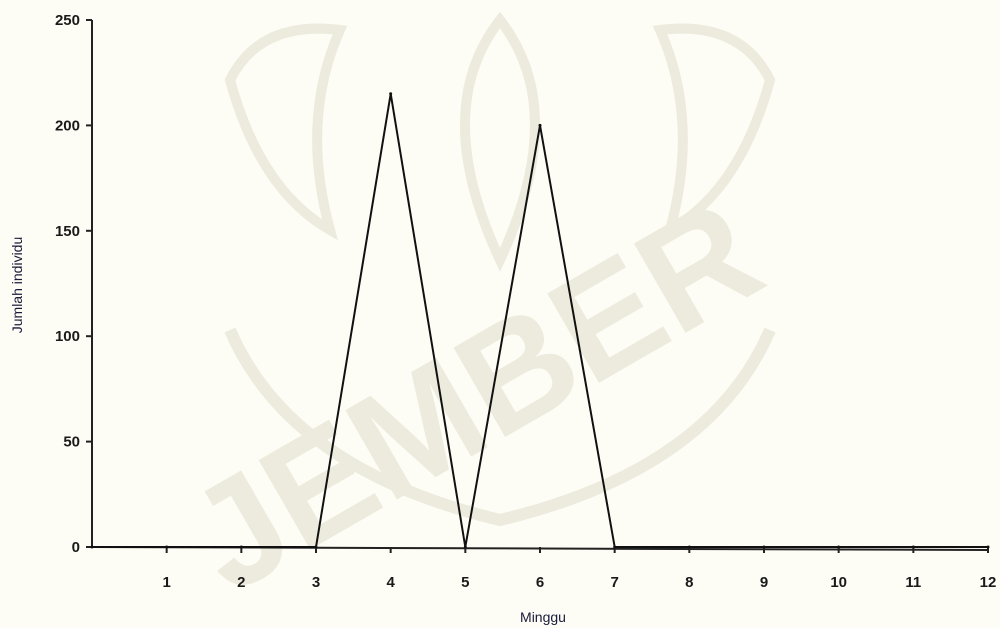 The width and height of the screenshot is (1000, 628). Describe the element at coordinates (67, 231) in the screenshot. I see `y-tick-label: 150` at that location.